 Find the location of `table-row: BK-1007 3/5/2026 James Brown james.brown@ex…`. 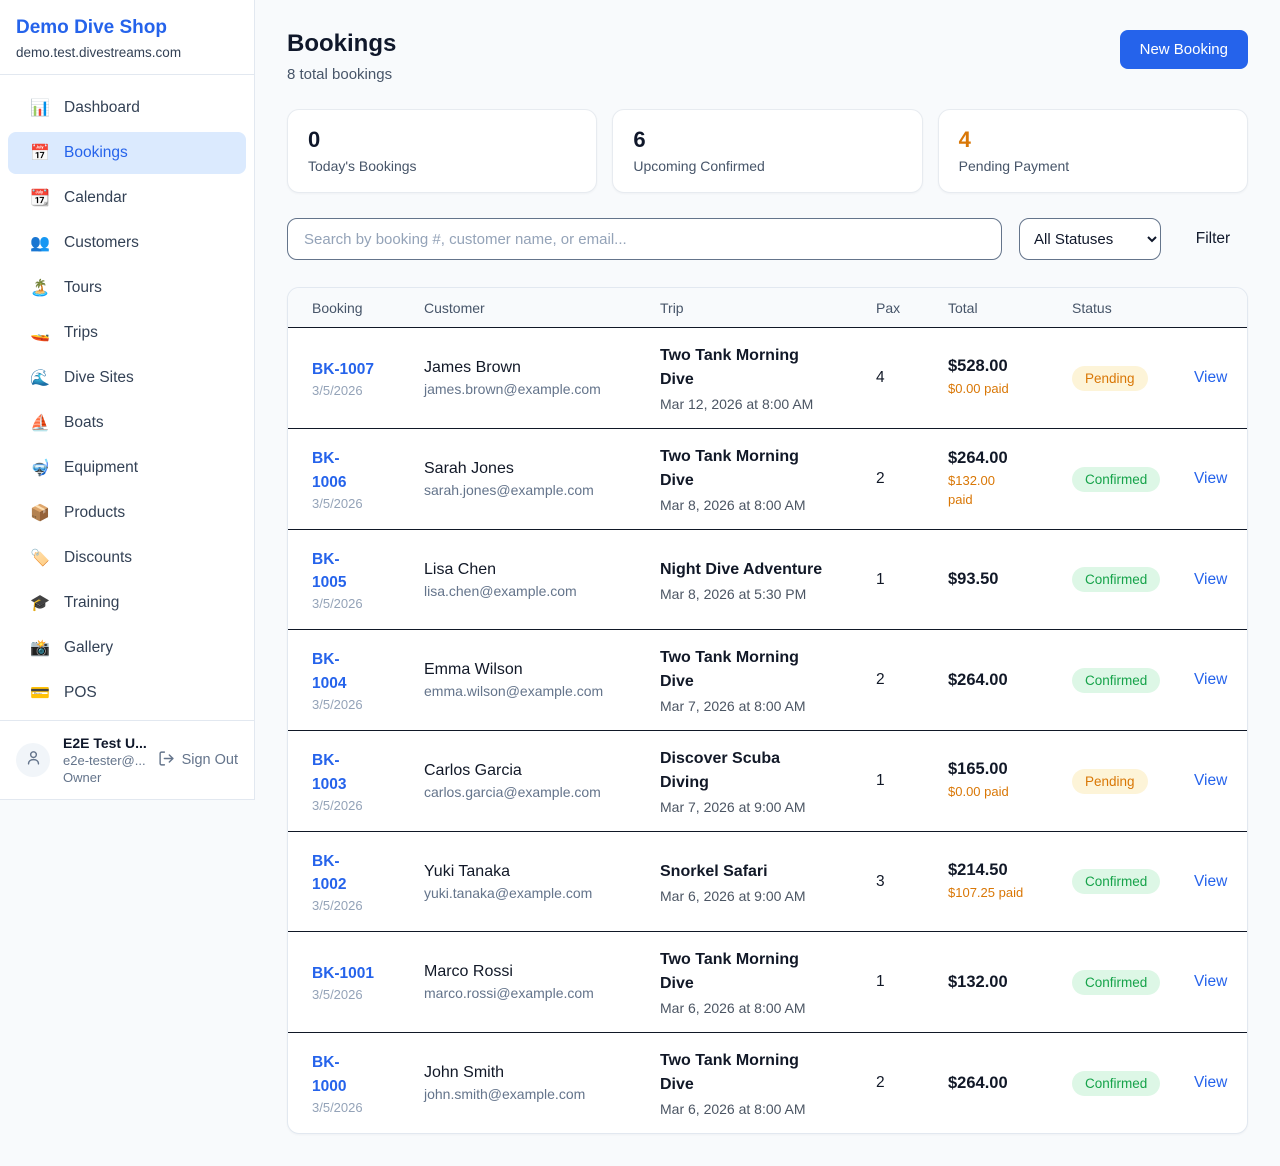

table-row: BK-1007 3/5/2026 James Brown james.brown@ex… is located at coordinates (767, 378).